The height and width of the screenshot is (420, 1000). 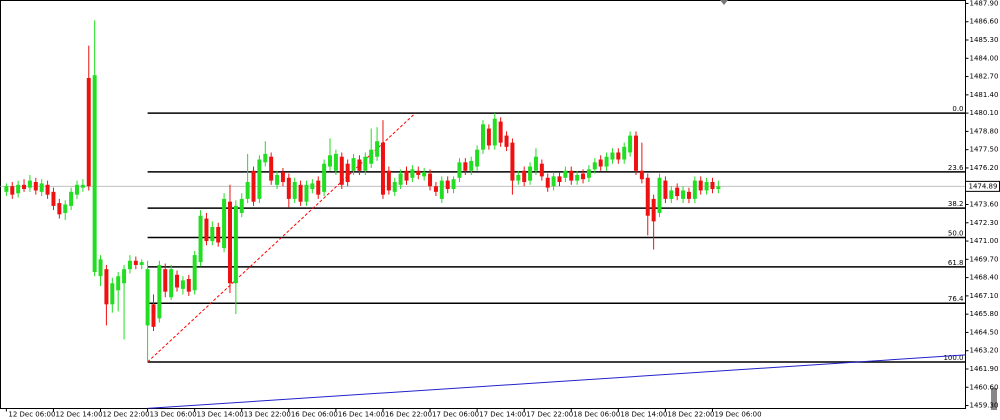 What do you see at coordinates (643, 415) in the screenshot?
I see `x-tick-label: 18 Dec 14:00` at bounding box center [643, 415].